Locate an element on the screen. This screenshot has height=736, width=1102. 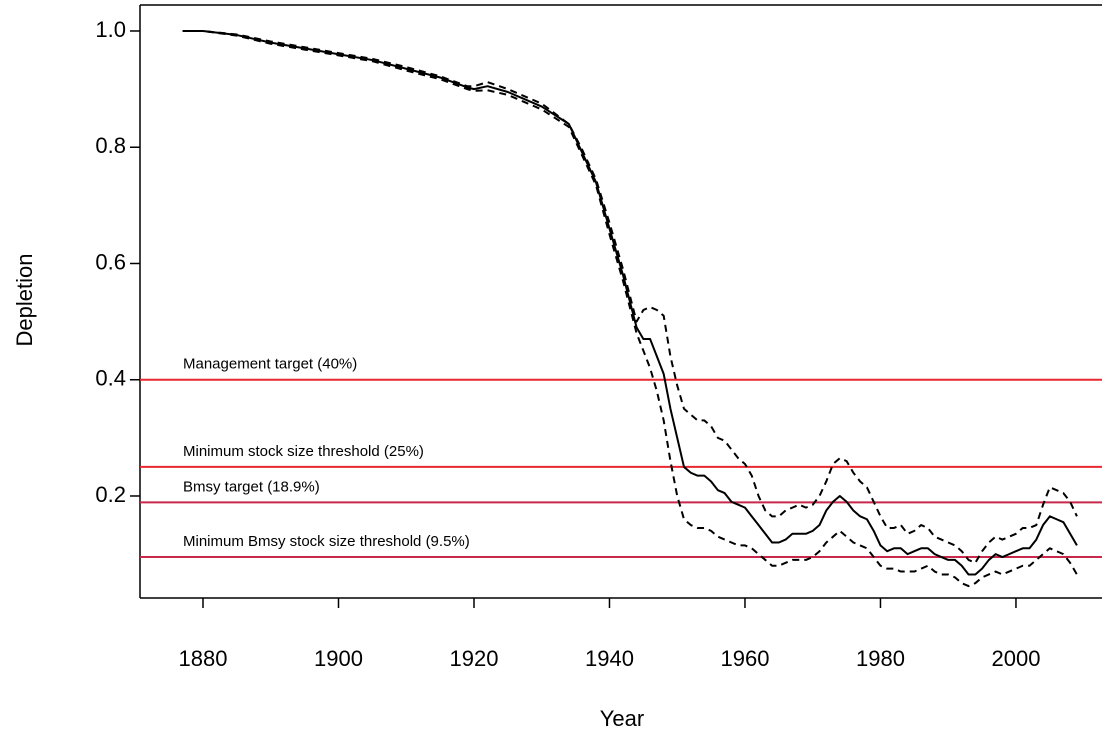
reference-label: Minimum stock size threshold (25%) is located at coordinates (303, 451).